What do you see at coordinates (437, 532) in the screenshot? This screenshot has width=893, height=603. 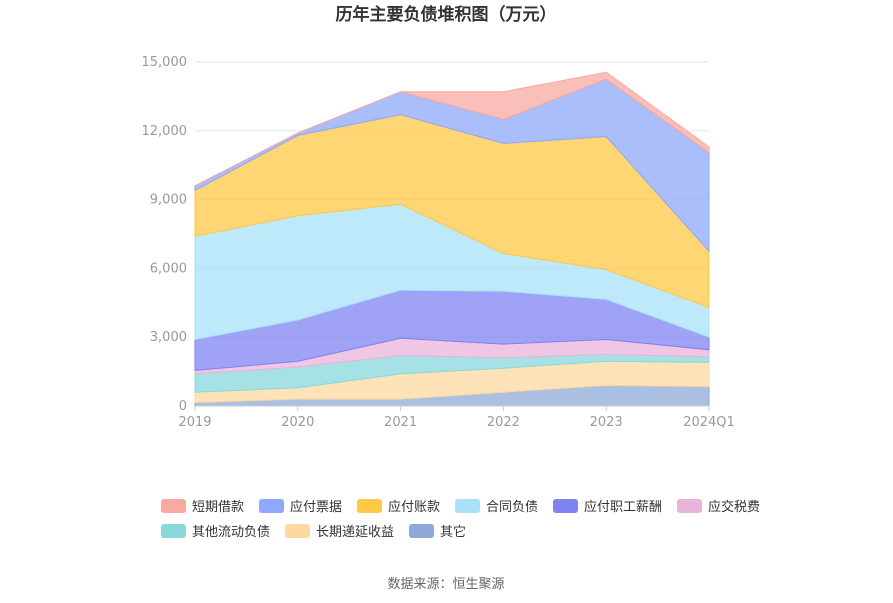 I see `legend-item-其它: 其它` at bounding box center [437, 532].